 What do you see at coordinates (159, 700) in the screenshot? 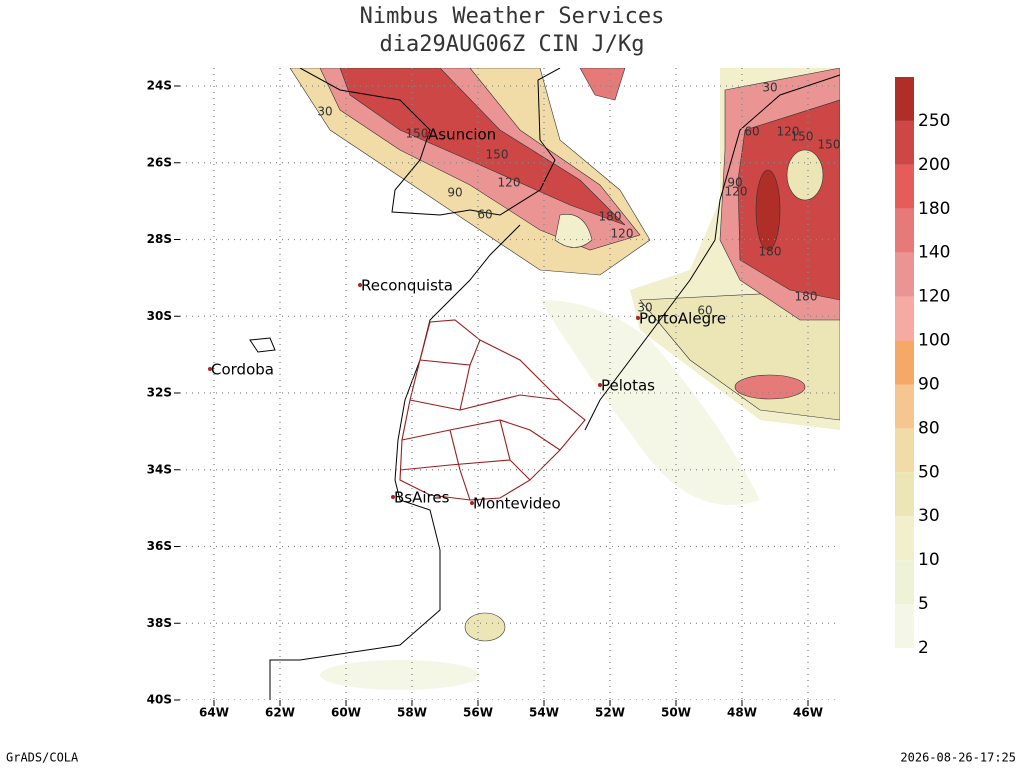
I see `lat-tick-label: 40S` at bounding box center [159, 700].